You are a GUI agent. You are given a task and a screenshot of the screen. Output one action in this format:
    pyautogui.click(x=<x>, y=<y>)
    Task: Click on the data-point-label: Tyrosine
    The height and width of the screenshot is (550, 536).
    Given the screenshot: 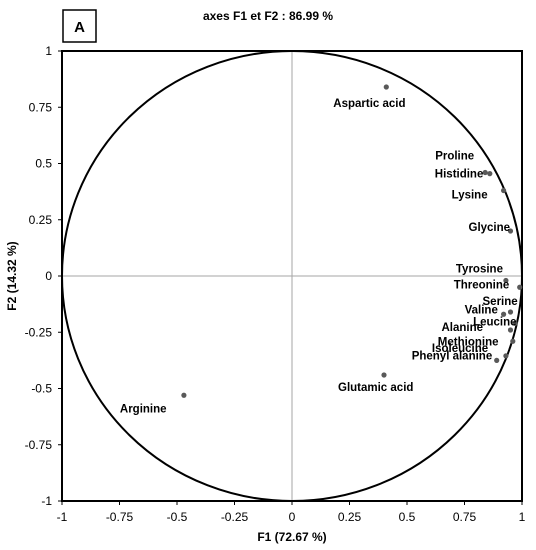 What is the action you would take?
    pyautogui.click(x=479, y=270)
    